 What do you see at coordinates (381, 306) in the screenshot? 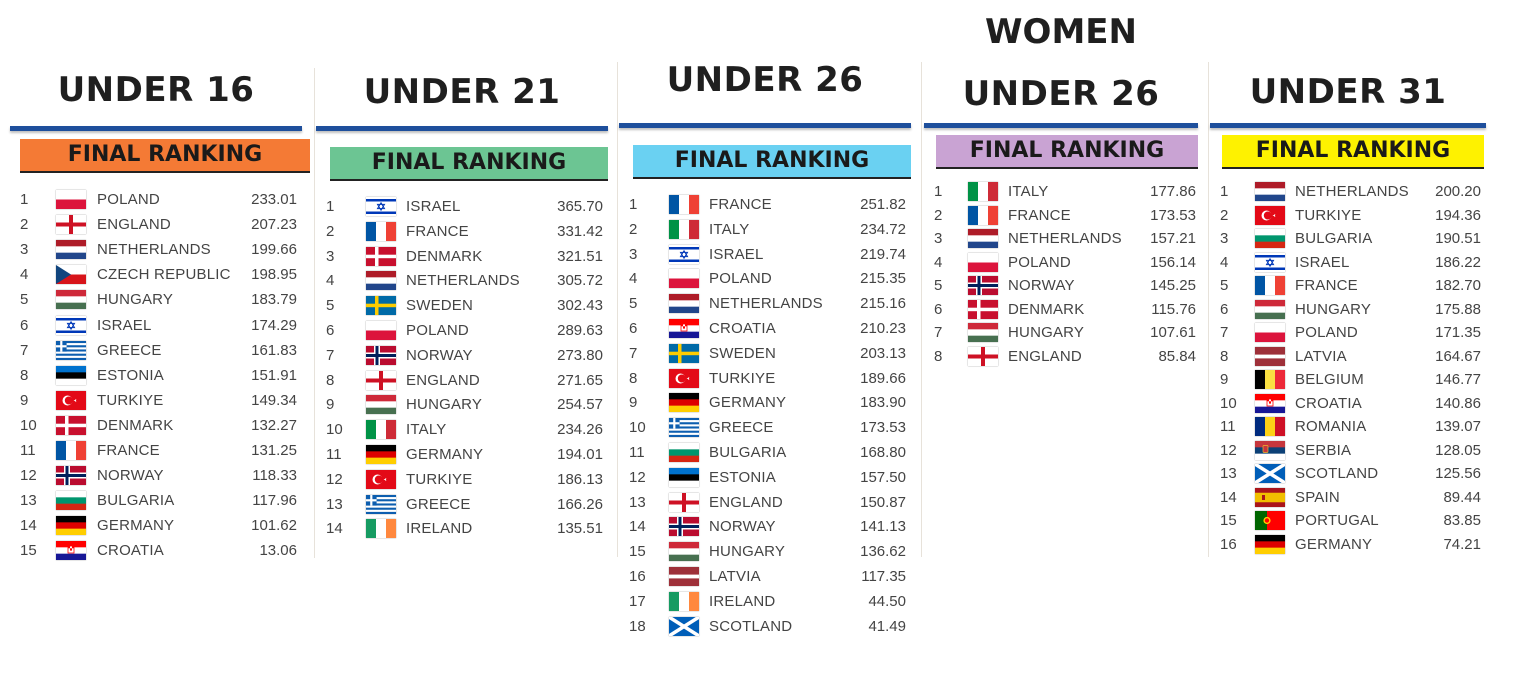
I see `sweden-flag-icon` at bounding box center [381, 306].